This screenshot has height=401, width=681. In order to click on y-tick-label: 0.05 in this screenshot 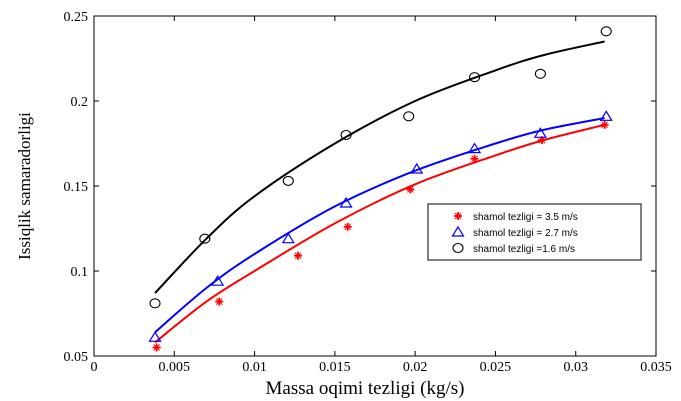, I will do `click(76, 357)`.